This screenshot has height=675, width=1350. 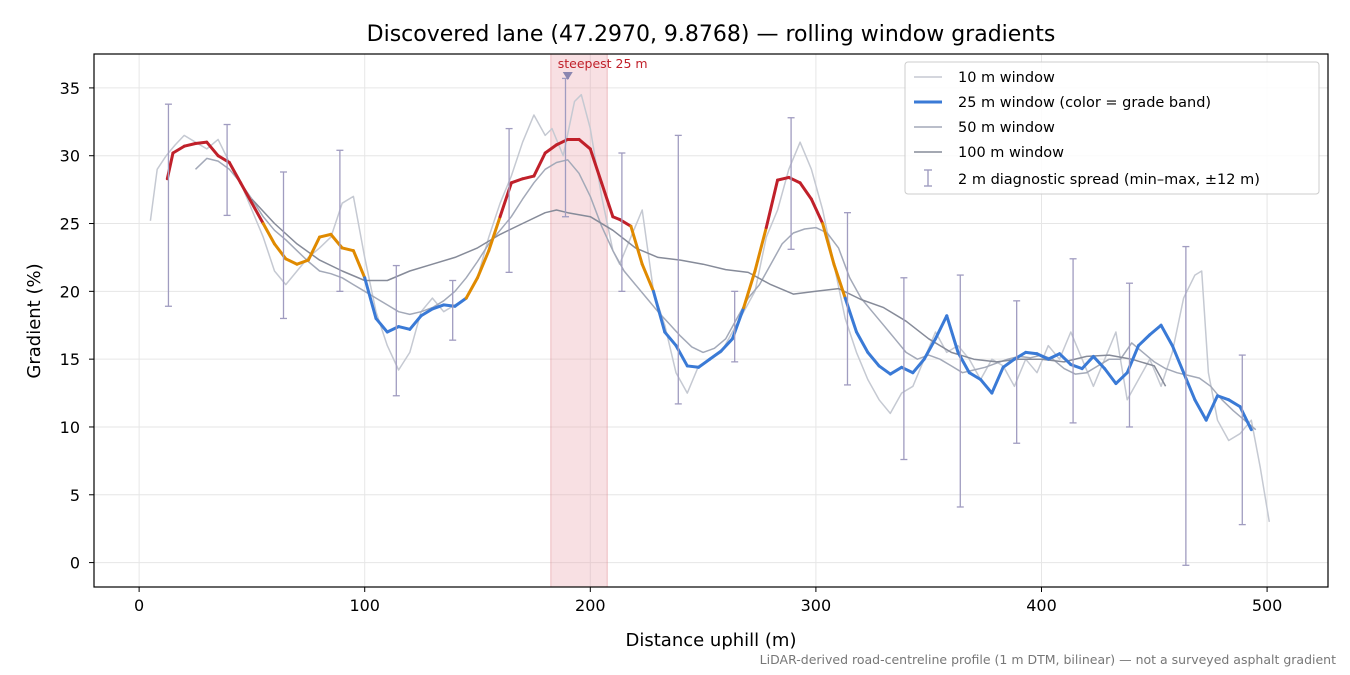 I want to click on legend-label-10m: 10 m window, so click(x=1006, y=78).